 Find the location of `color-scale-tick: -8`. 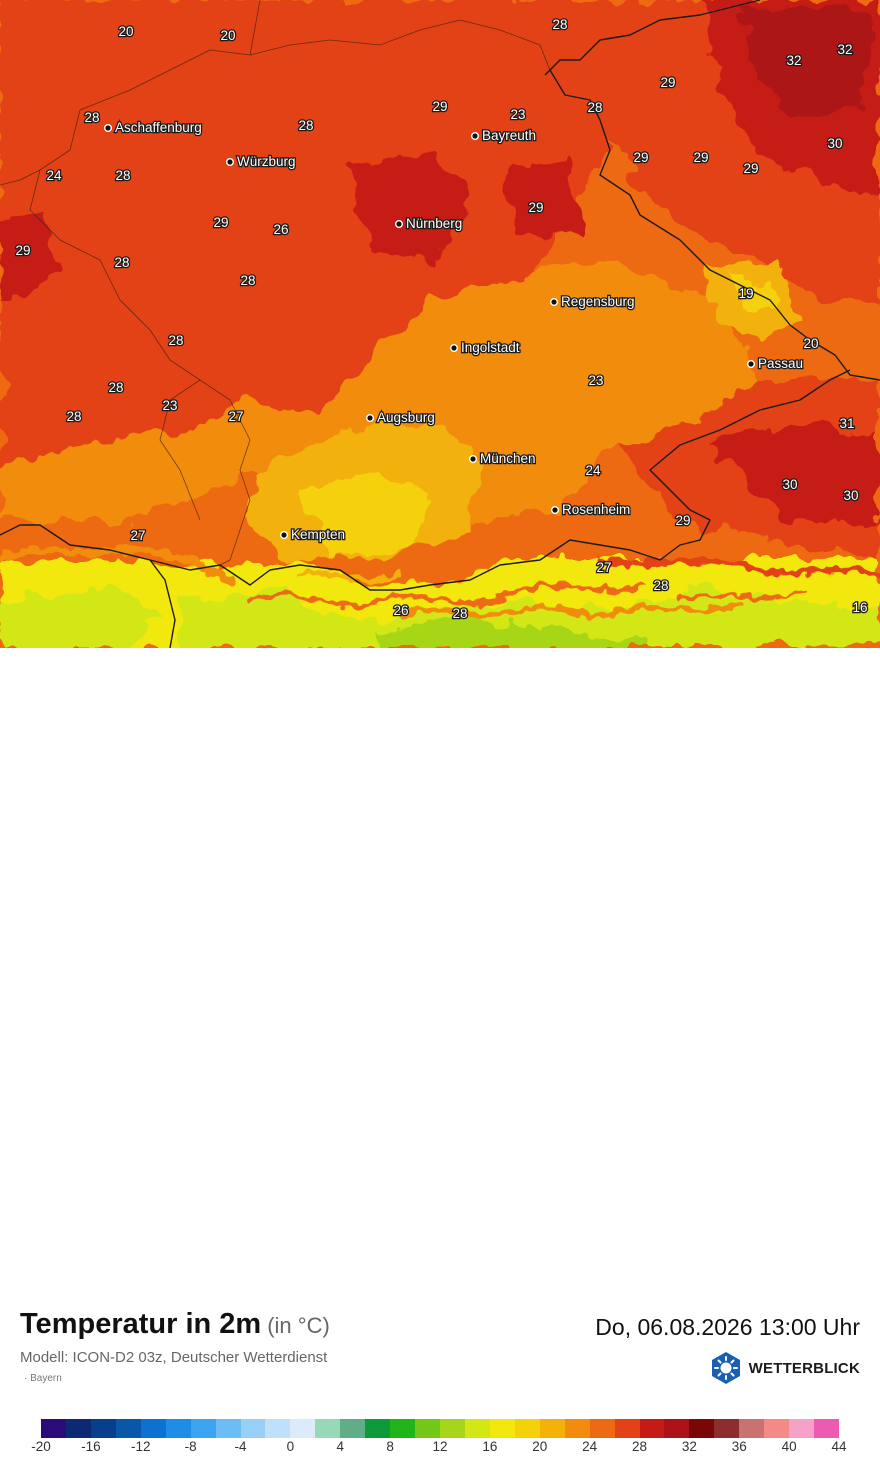

color-scale-tick: -8 is located at coordinates (190, 1446).